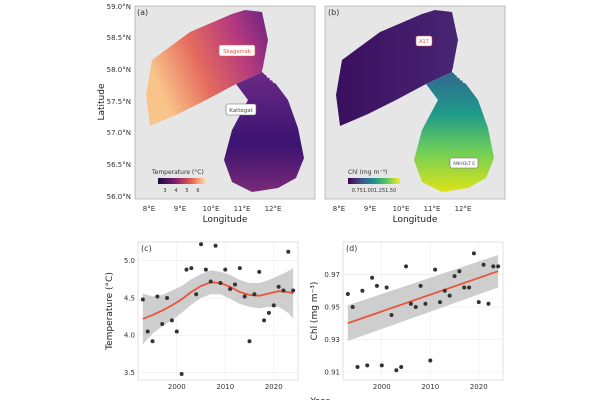 Image resolution: width=600 pixels, height=400 pixels. Describe the element at coordinates (332, 275) in the screenshot. I see `y-tick-label: 0.97` at that location.